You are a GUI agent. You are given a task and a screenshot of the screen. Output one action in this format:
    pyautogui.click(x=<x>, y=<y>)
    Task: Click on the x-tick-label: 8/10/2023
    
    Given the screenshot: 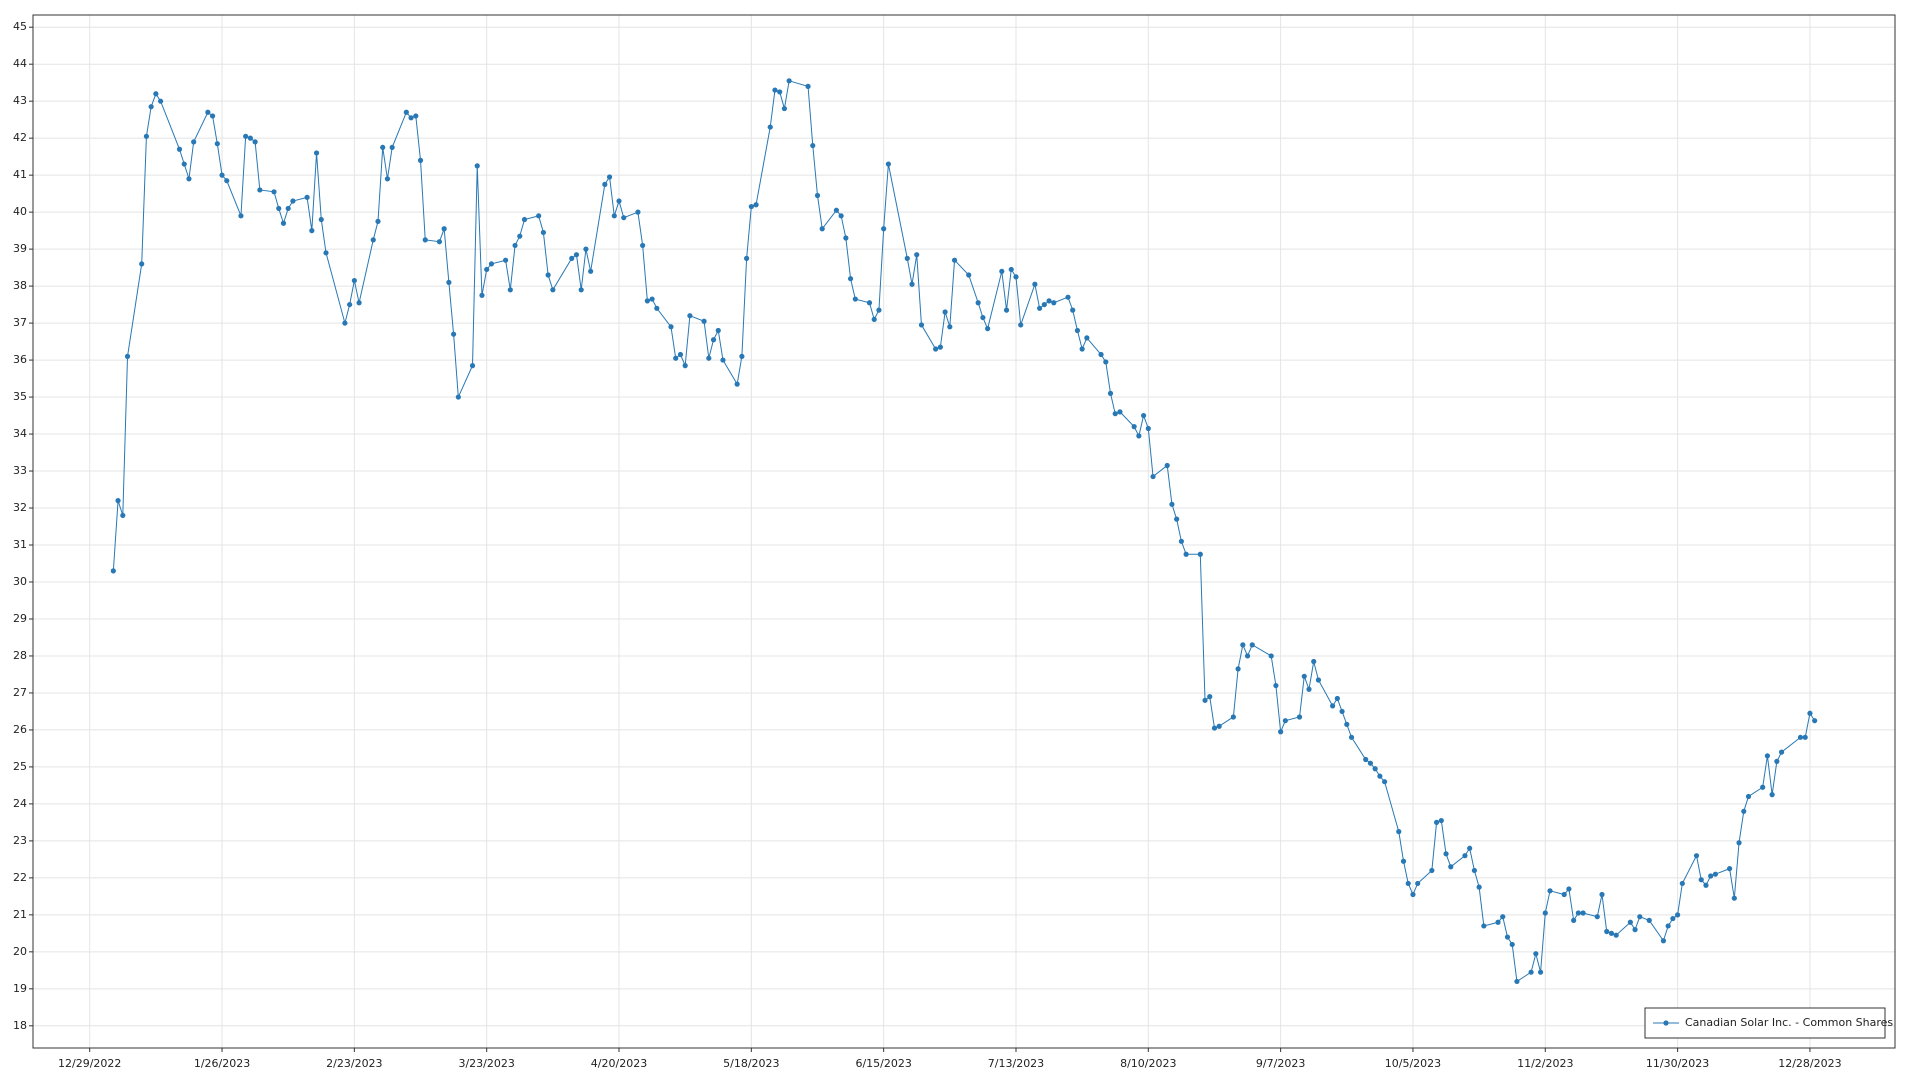 What is the action you would take?
    pyautogui.click(x=1148, y=1063)
    